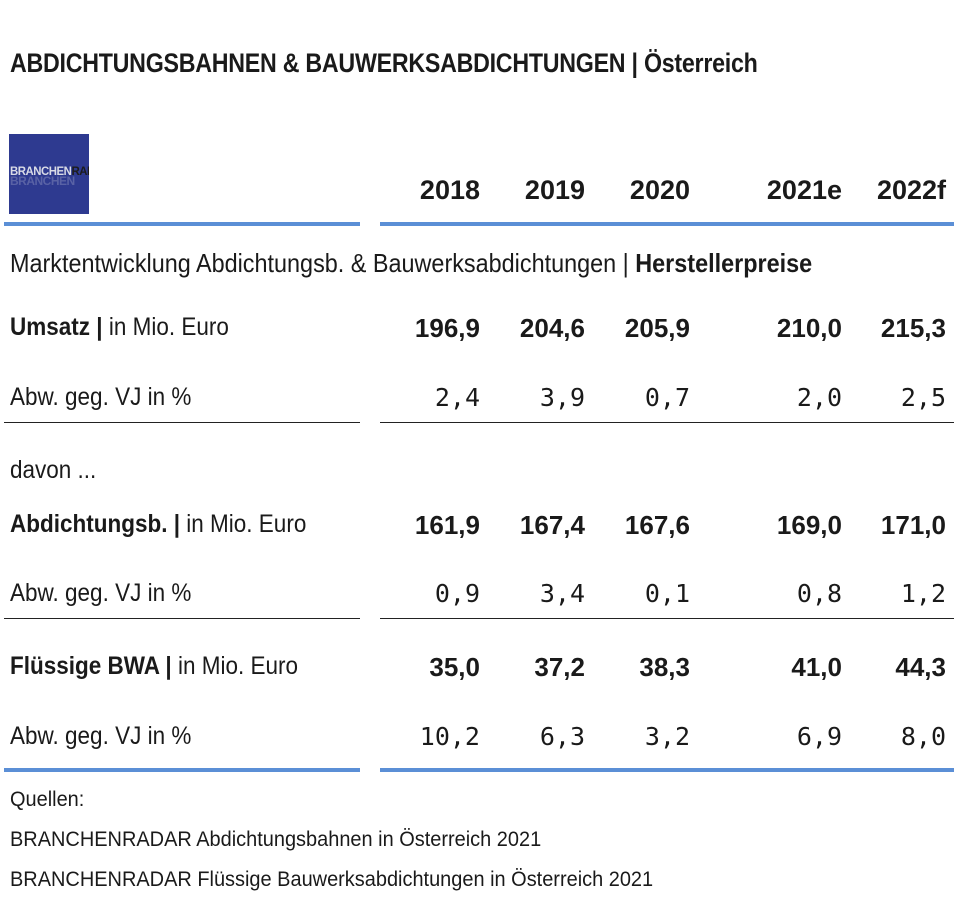 This screenshot has width=960, height=899. Describe the element at coordinates (447, 328) in the screenshot. I see `cell-value: 196,9` at that location.